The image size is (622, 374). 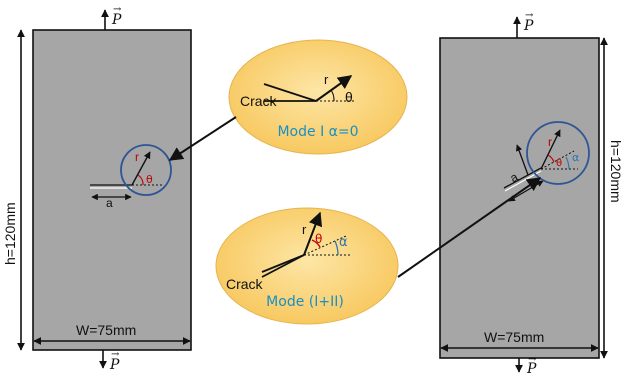 What do you see at coordinates (575, 157) in the screenshot?
I see `right-alpha-label: α` at bounding box center [575, 157].